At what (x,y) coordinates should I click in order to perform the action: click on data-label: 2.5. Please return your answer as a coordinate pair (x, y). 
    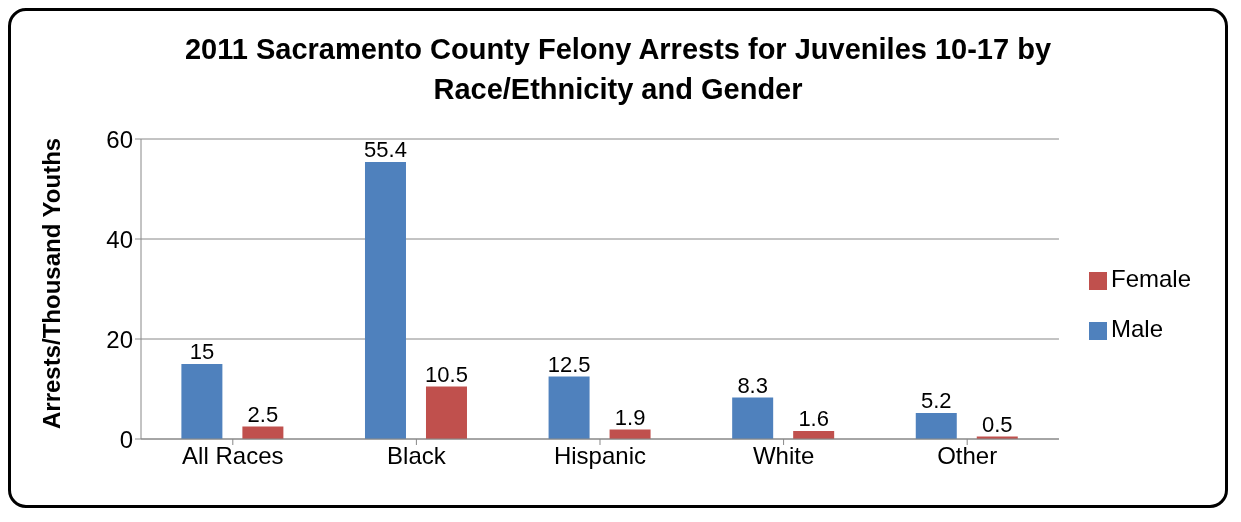
    Looking at the image, I should click on (263, 414).